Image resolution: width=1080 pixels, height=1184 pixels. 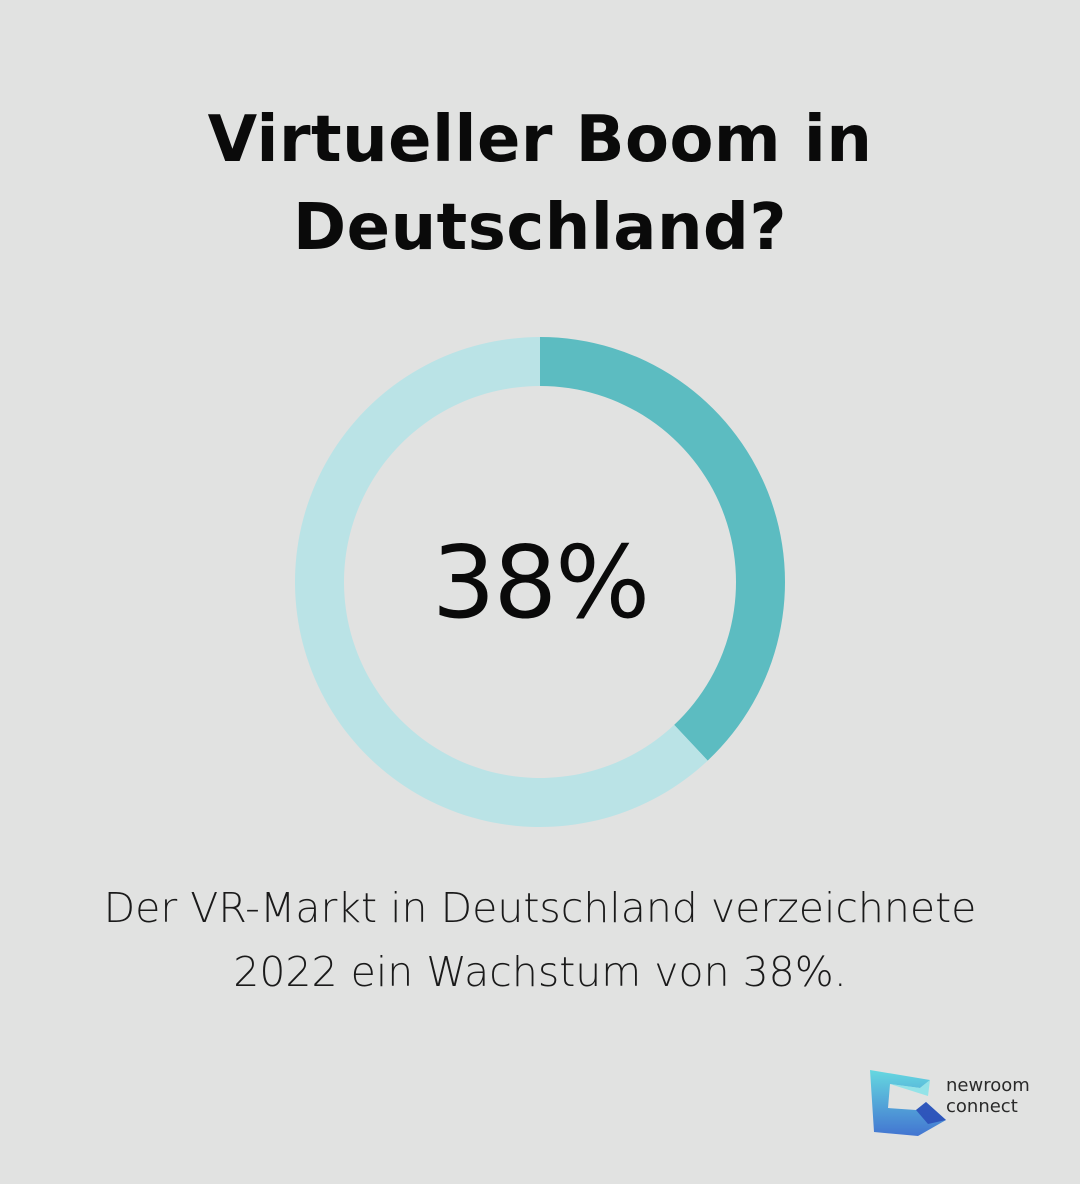 What do you see at coordinates (662, 549) in the screenshot?
I see `donut-slice-highlight` at bounding box center [662, 549].